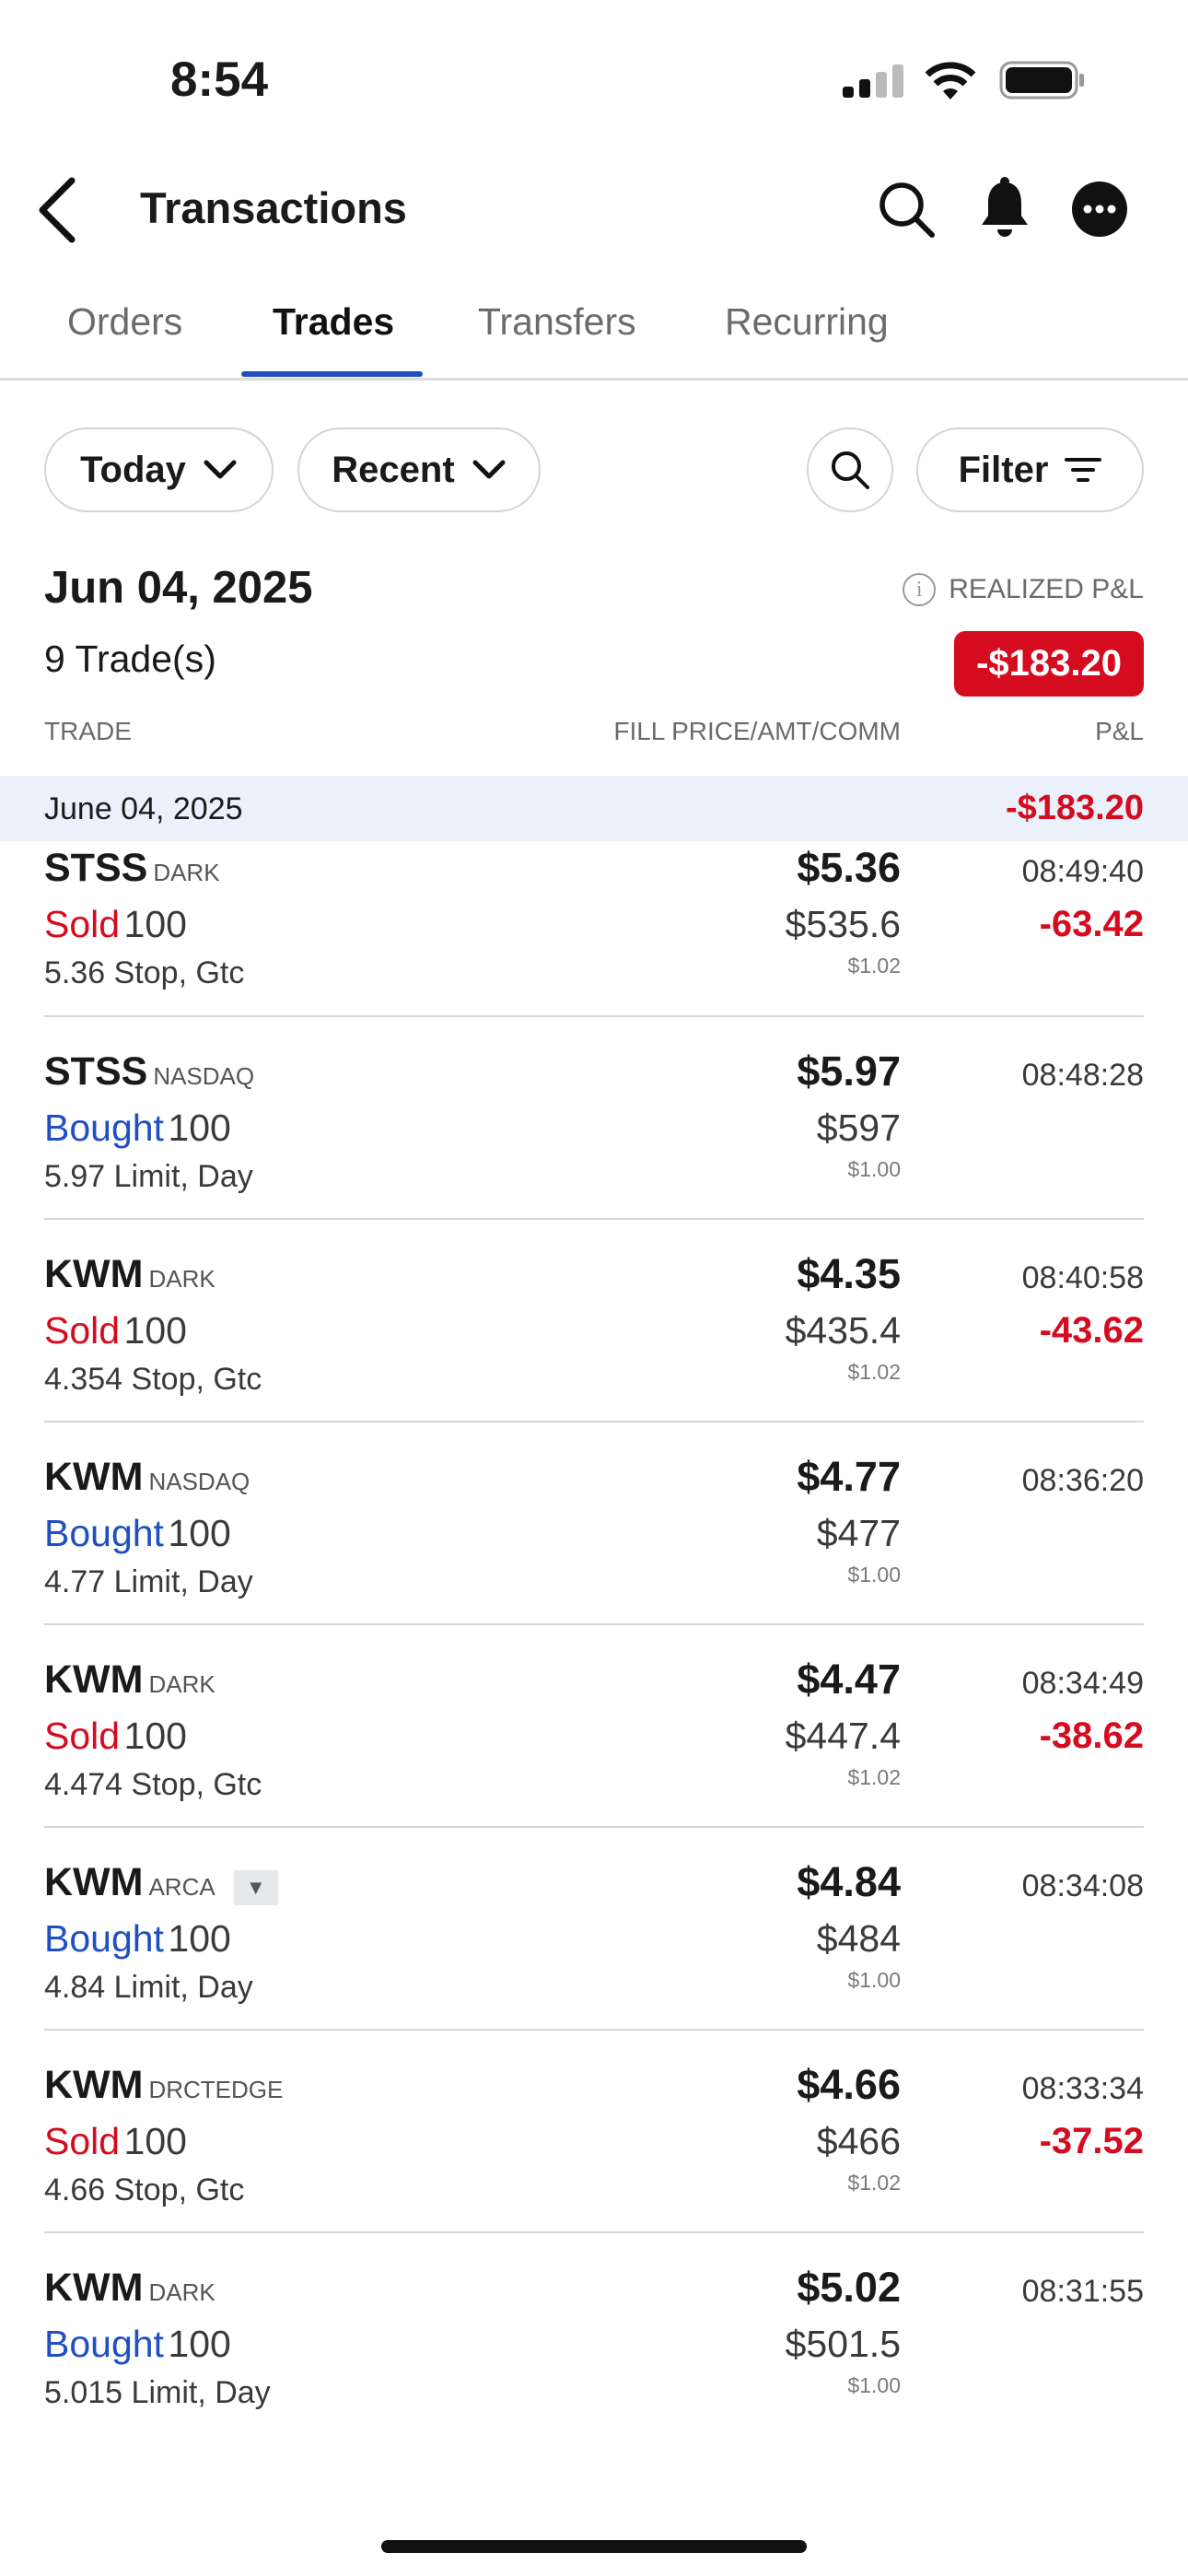 Image resolution: width=1188 pixels, height=2576 pixels. Describe the element at coordinates (393, 469) in the screenshot. I see `sort-value: Recent` at that location.